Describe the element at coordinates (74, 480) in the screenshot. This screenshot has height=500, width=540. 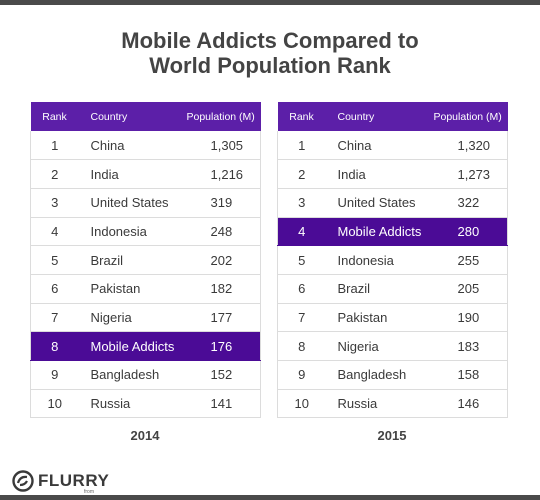
I see `brand-name: FLURRY` at that location.